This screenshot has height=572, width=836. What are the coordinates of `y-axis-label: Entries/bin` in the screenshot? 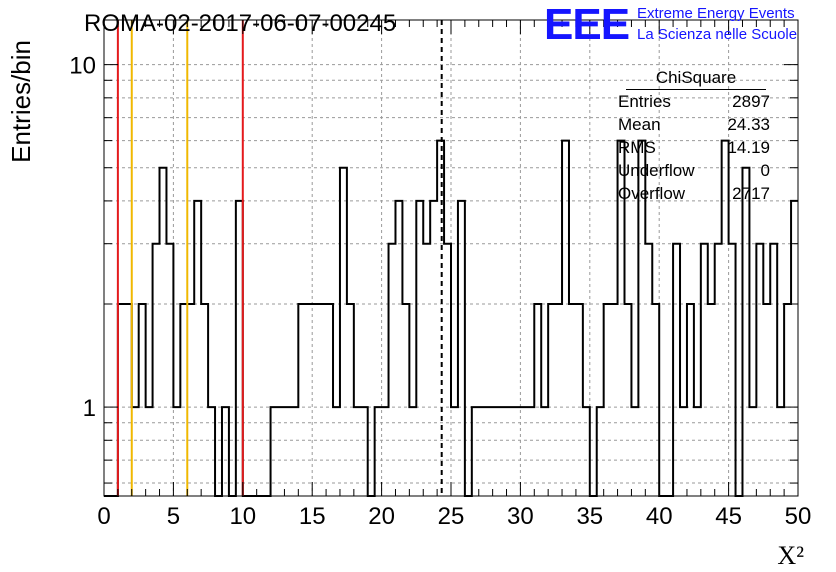 It's located at (21, 101).